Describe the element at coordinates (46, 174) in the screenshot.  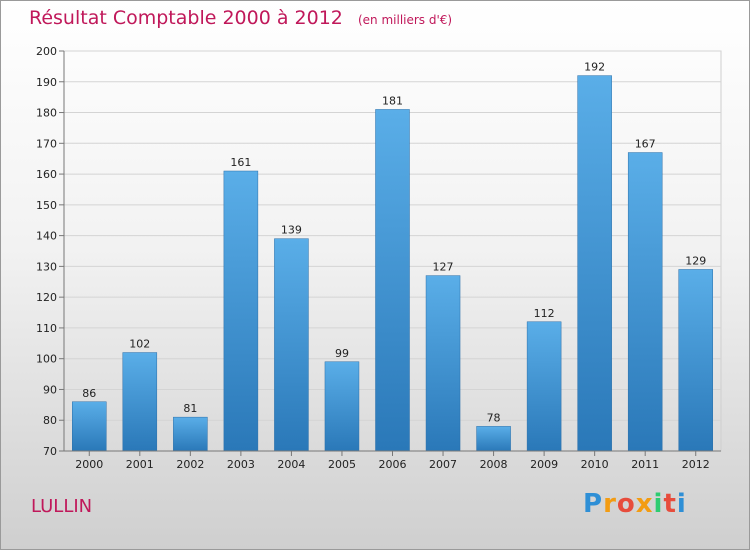
I see `y-tick-label-160: 160` at that location.